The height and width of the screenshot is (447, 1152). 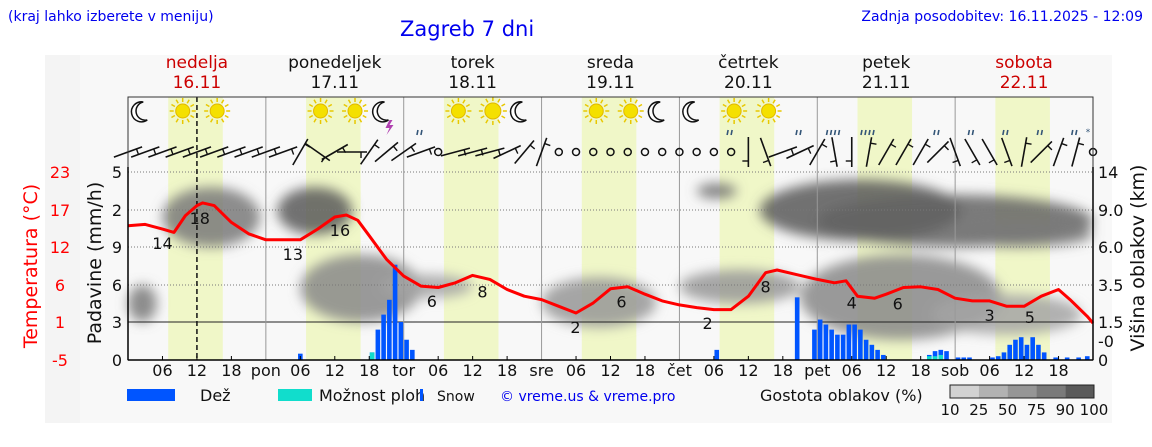 What do you see at coordinates (197, 83) in the screenshot?
I see `day-date: 16.11` at bounding box center [197, 83].